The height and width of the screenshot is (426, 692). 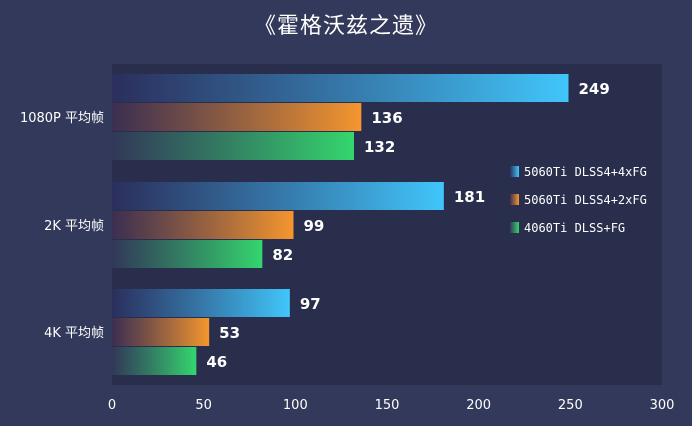 I want to click on data-label: 53, so click(x=229, y=333).